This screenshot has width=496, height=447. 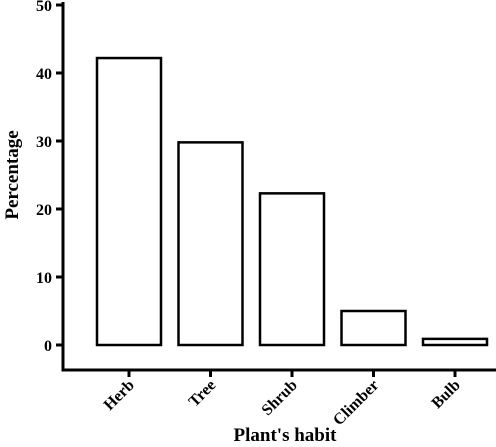 What do you see at coordinates (50, 185) in the screenshot?
I see `y-axis: 0 10 20 30 40 50` at bounding box center [50, 185].